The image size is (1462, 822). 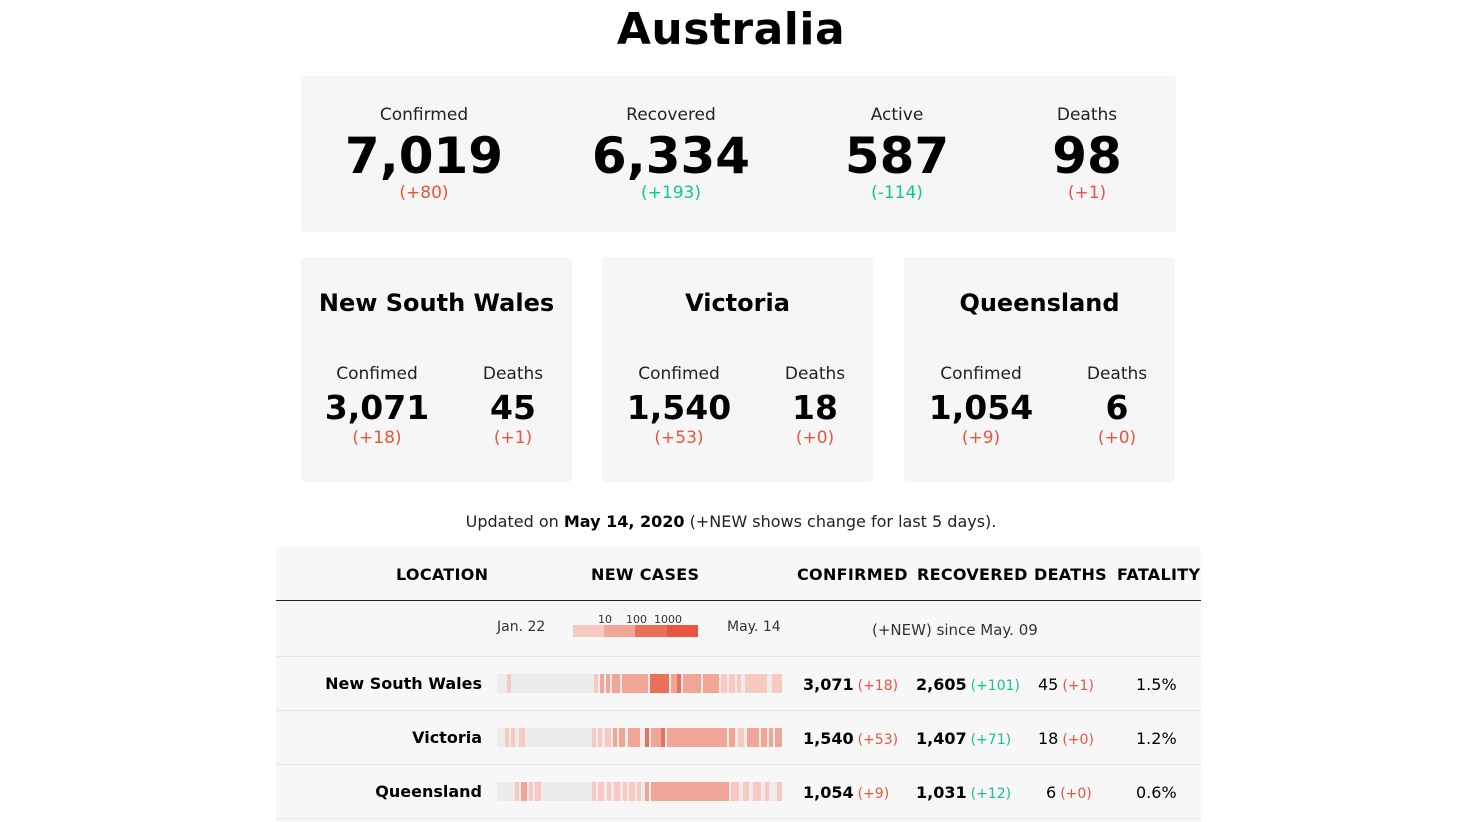 I want to click on state-confirmed-value: 1,540, so click(x=679, y=407).